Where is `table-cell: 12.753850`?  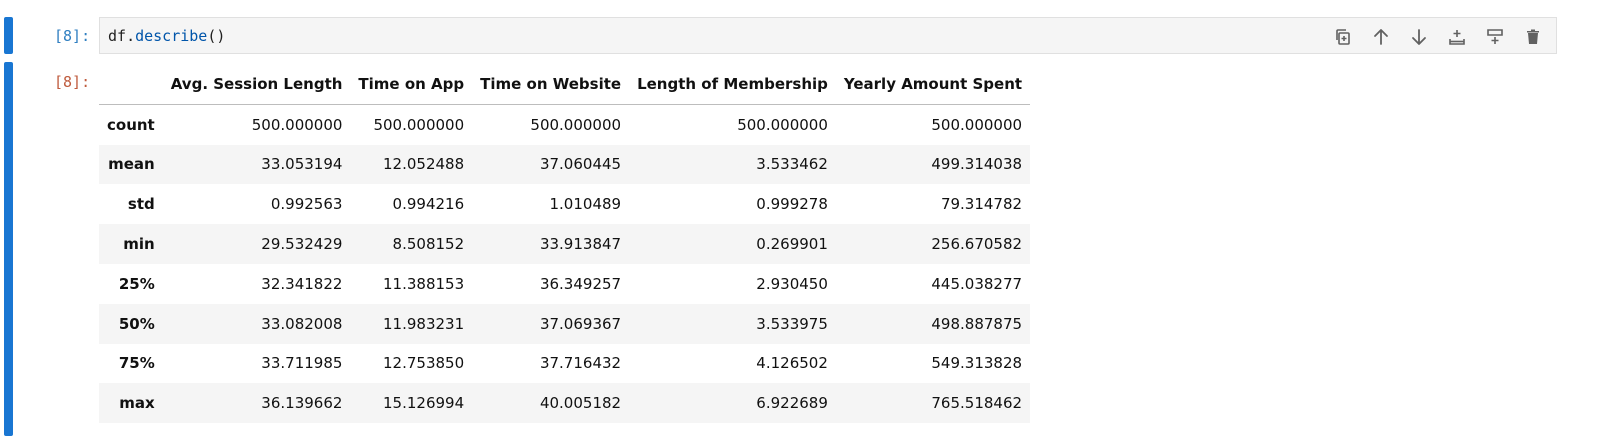 table-cell: 12.753850 is located at coordinates (424, 363).